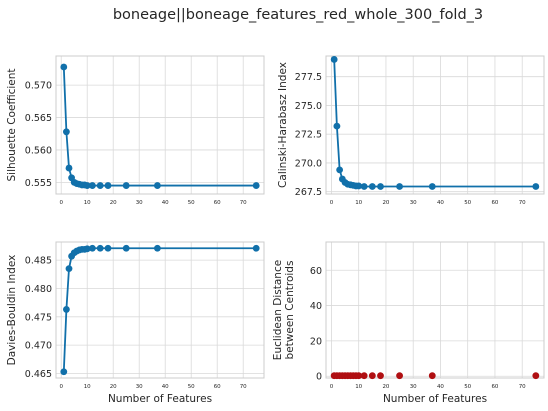 The width and height of the screenshot is (548, 411). What do you see at coordinates (316, 271) in the screenshot?
I see `y-tick-label: 60` at bounding box center [316, 271].